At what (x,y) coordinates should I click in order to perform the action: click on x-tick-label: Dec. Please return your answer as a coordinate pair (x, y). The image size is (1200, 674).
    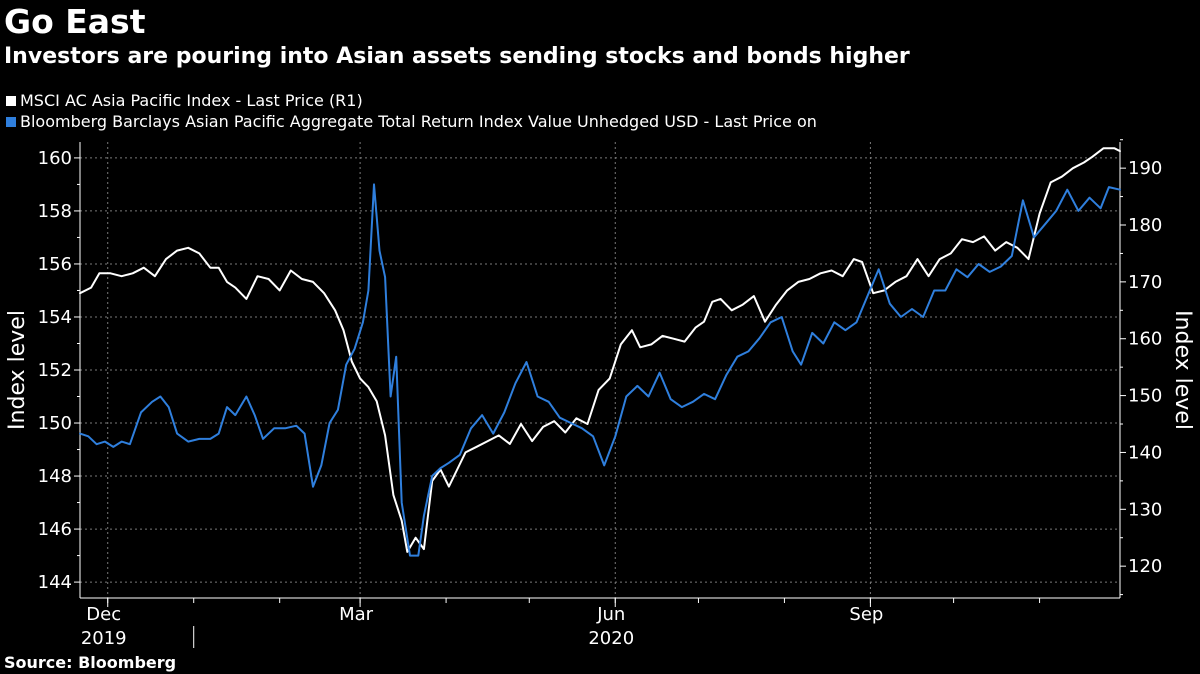
    Looking at the image, I should click on (103, 614).